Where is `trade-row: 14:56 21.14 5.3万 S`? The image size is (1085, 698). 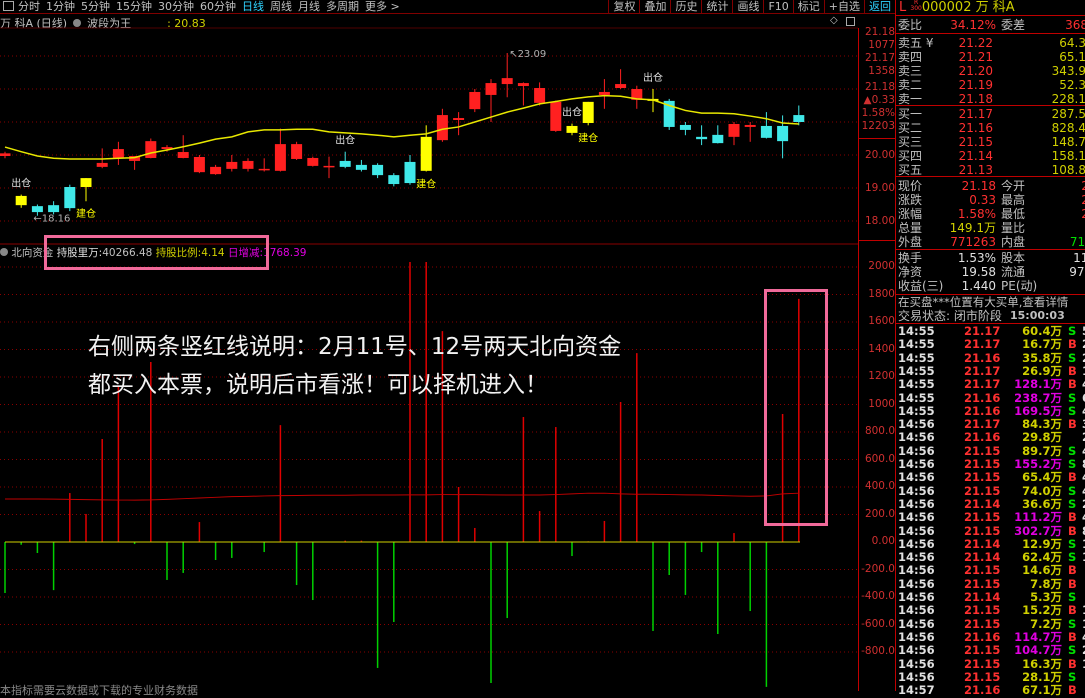
trade-row: 14:56 21.14 5.3万 S is located at coordinates (987, 597).